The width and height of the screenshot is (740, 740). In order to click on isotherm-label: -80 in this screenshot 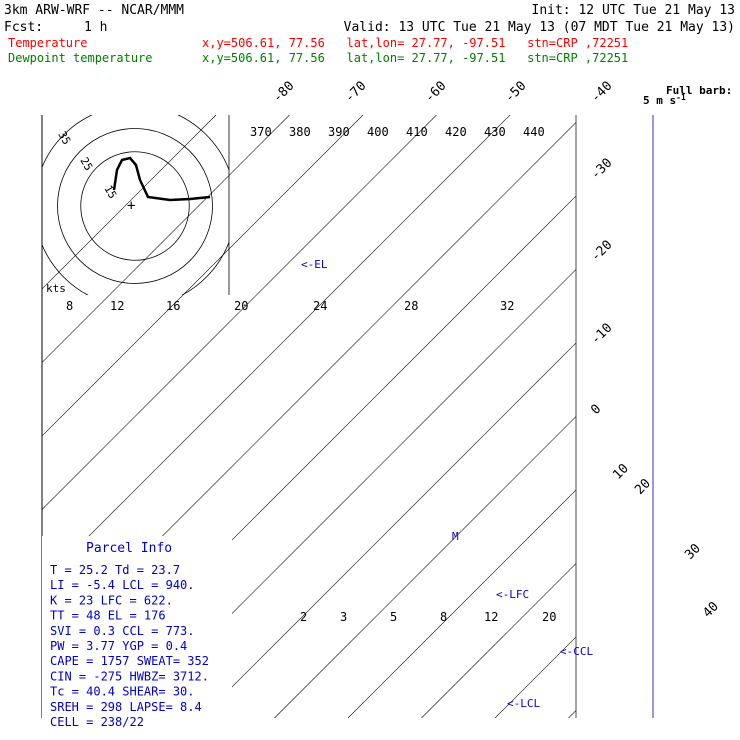, I will do `click(283, 92)`.